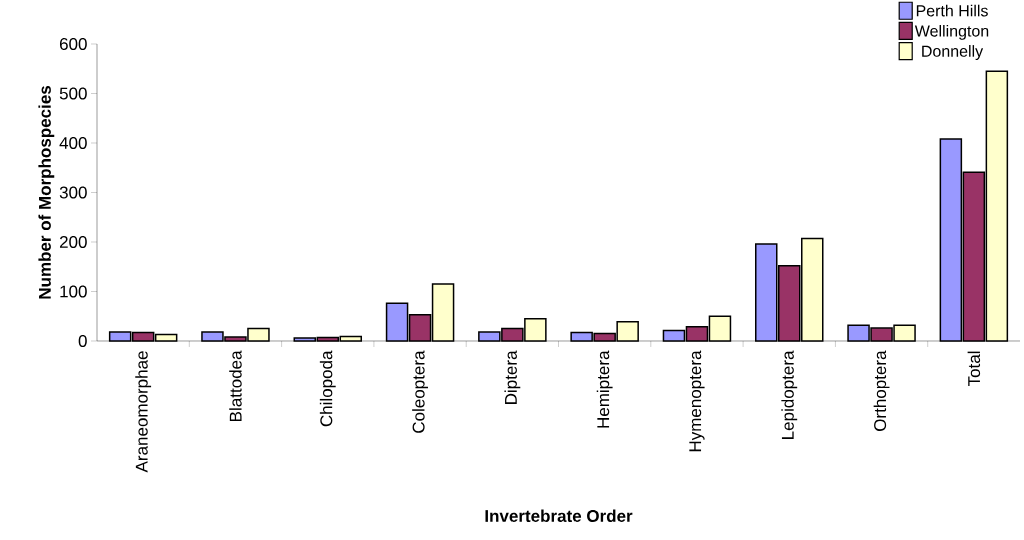  I want to click on x-tick-label: Lepidoptera, so click(789, 394).